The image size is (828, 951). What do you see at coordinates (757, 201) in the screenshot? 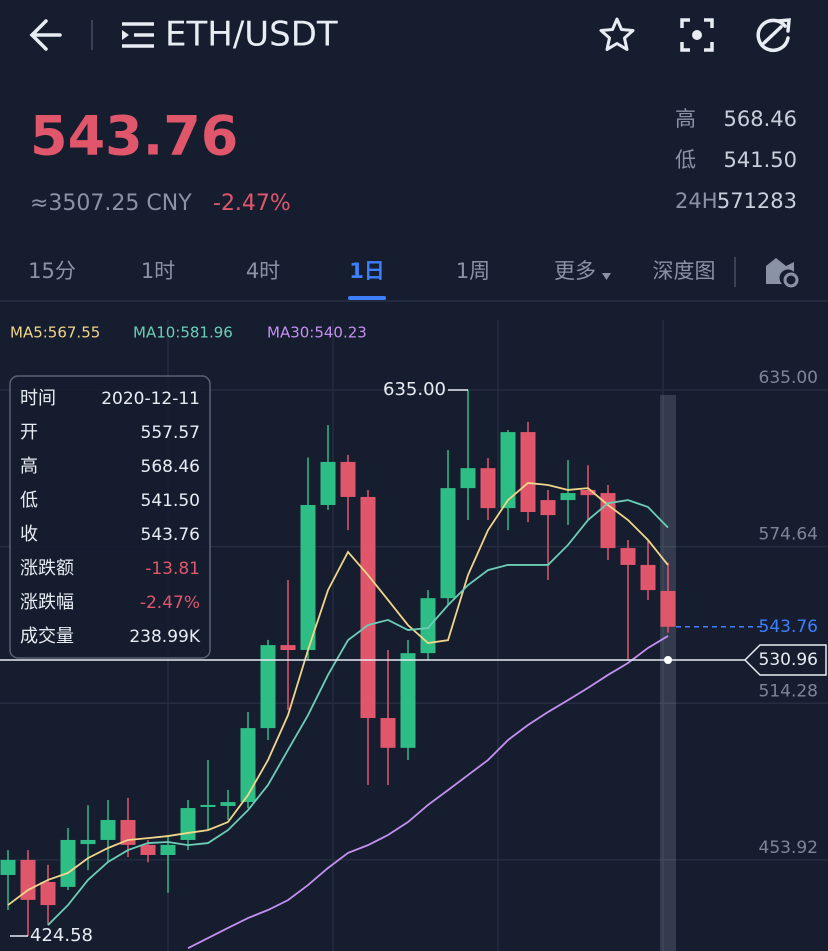
I see `stat-value: 571283` at bounding box center [757, 201].